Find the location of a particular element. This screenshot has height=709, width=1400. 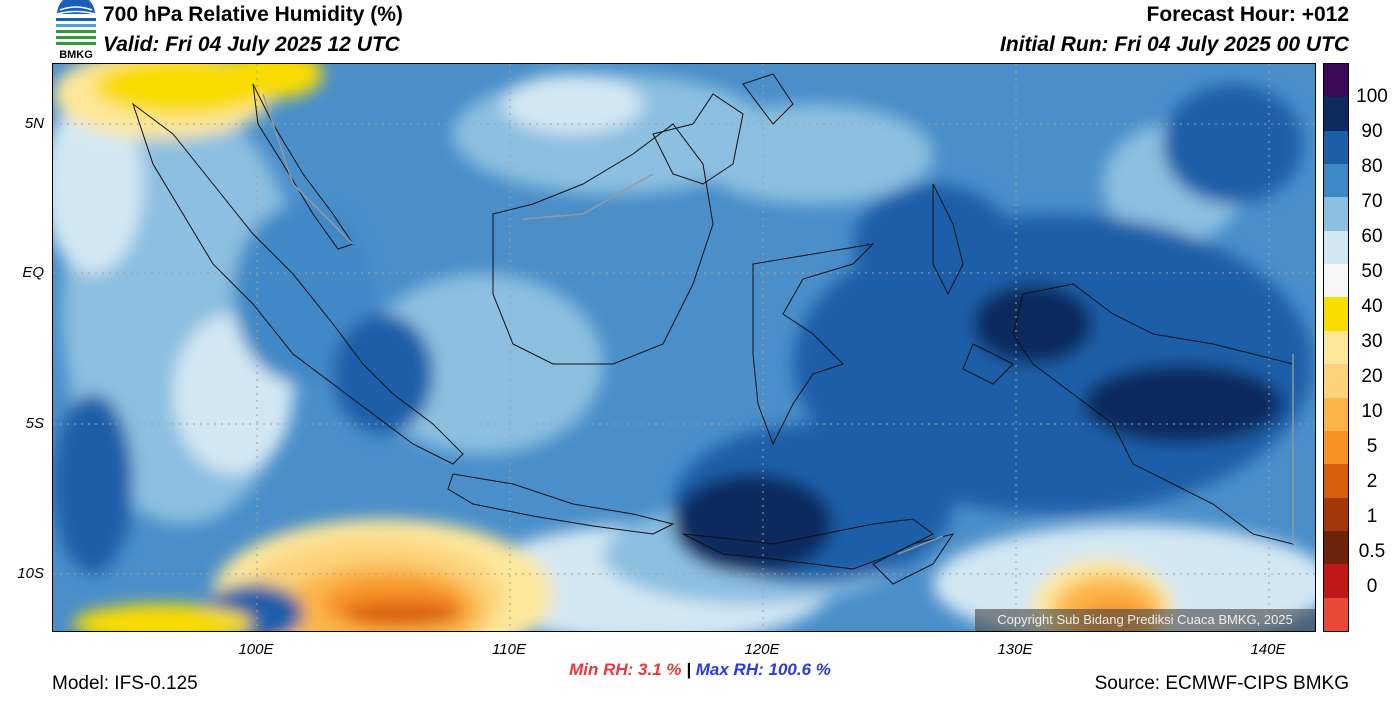

valid-time: Valid: Fri 04 July 2025 12 UTC is located at coordinates (251, 44).